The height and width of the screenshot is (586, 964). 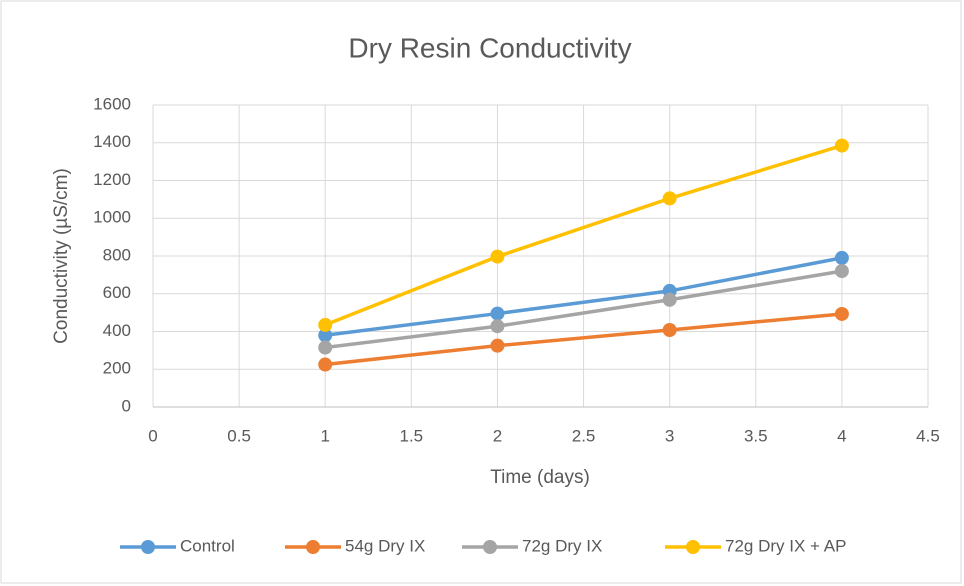 What do you see at coordinates (112, 179) in the screenshot?
I see `y-tick-label: 1200` at bounding box center [112, 179].